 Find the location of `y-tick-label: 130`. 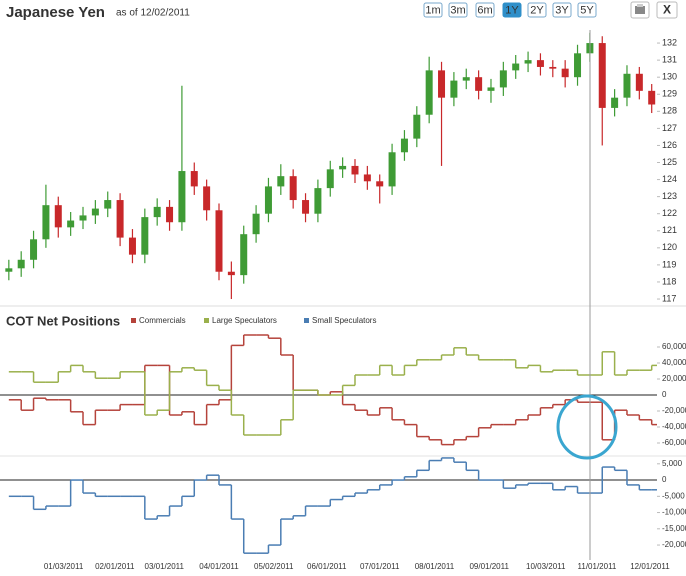

y-tick-label: 130 is located at coordinates (669, 77).